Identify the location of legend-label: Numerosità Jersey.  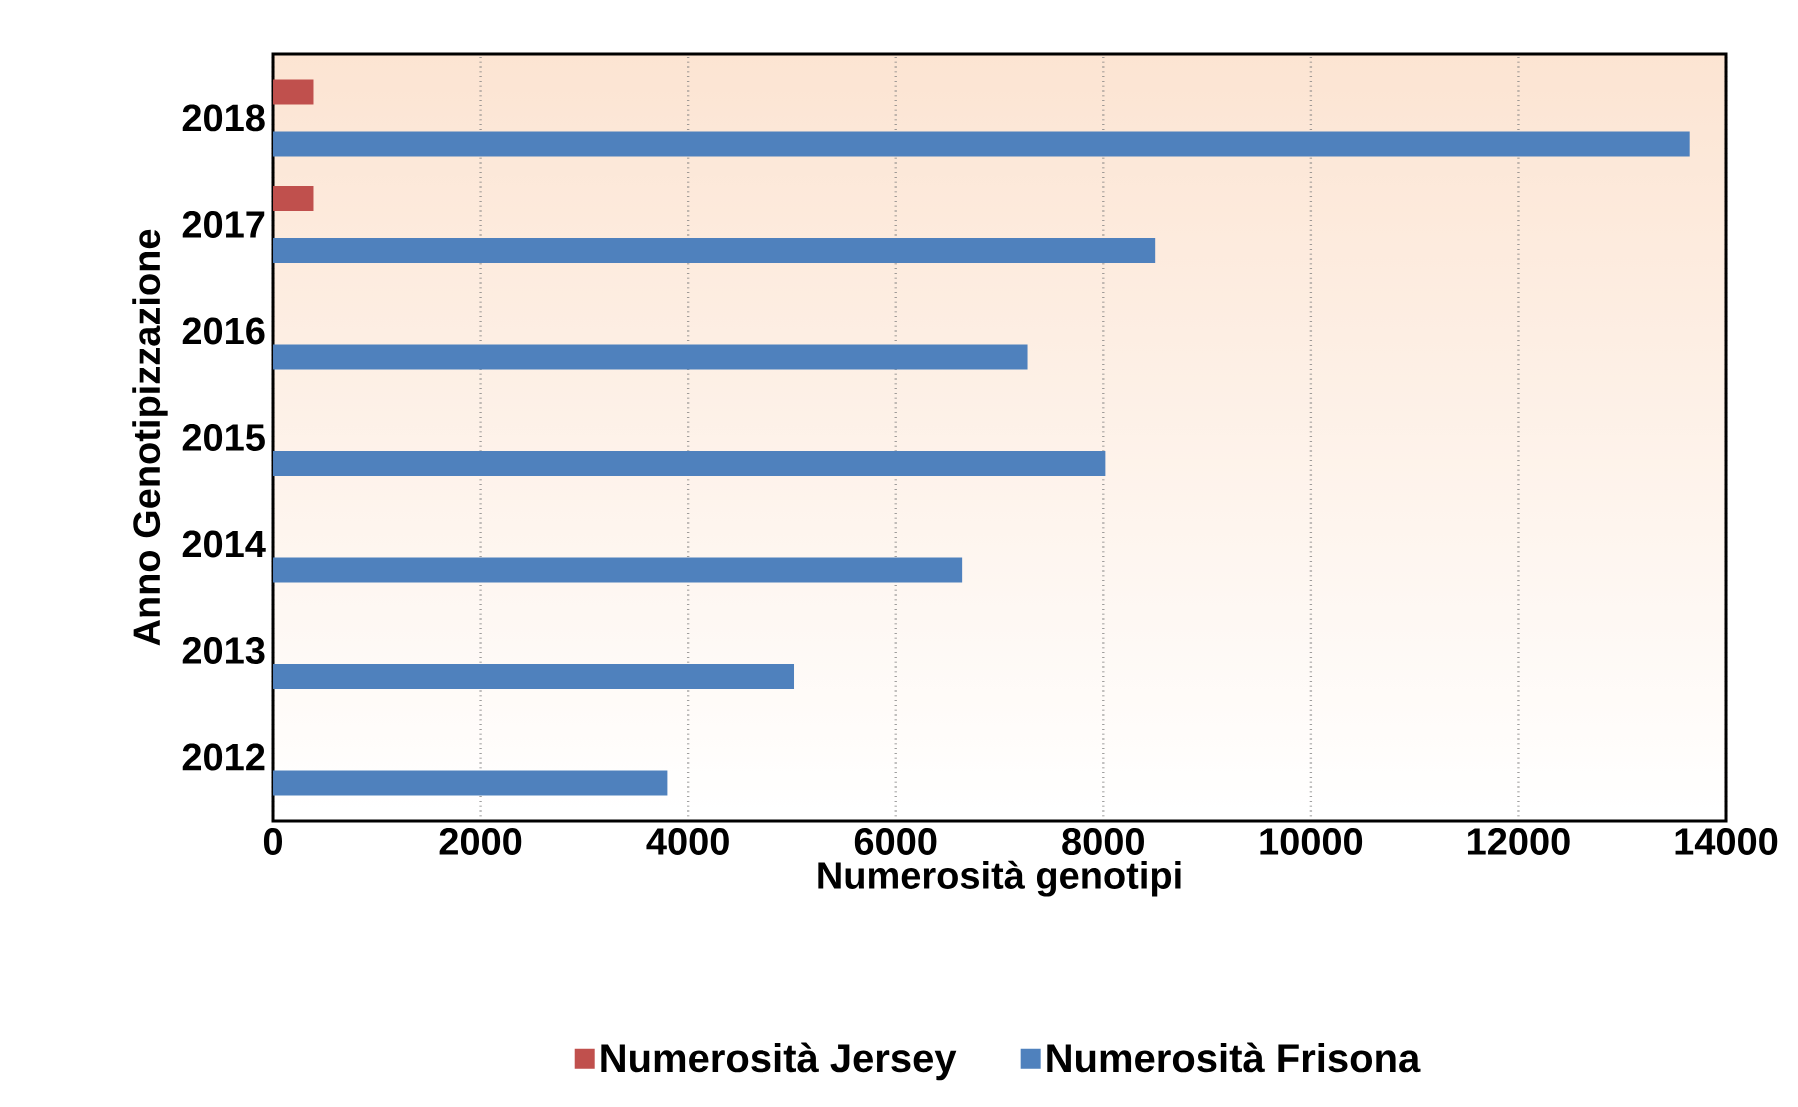
(779, 1061).